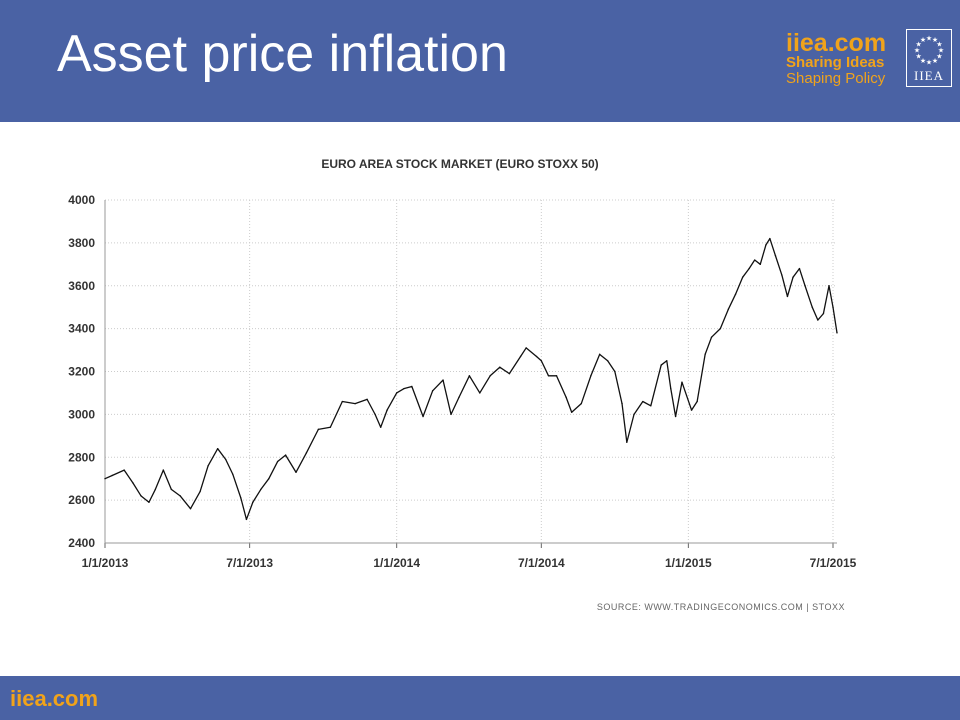 The height and width of the screenshot is (720, 960). I want to click on chart-title: EURO AREA STOCK MARKET (EURO STOXX 50), so click(459, 164).